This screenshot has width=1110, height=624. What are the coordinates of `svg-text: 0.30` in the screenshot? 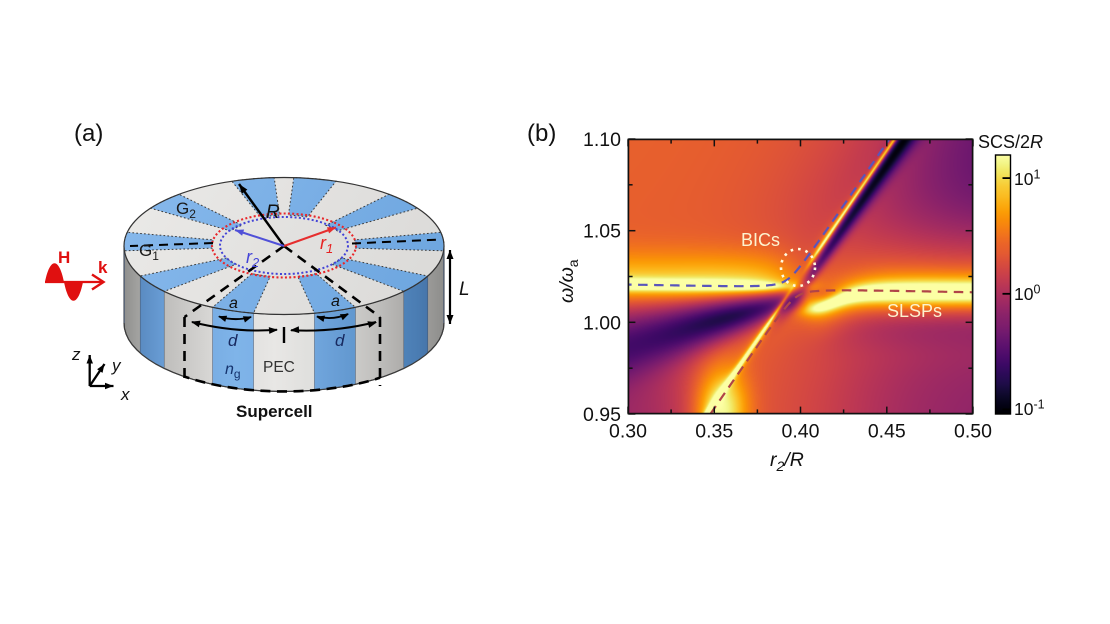 It's located at (628, 432).